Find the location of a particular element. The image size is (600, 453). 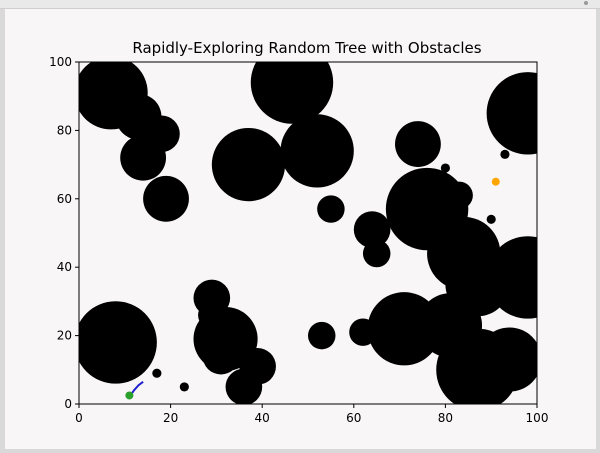

y-tick-label: 60 is located at coordinates (64, 199).